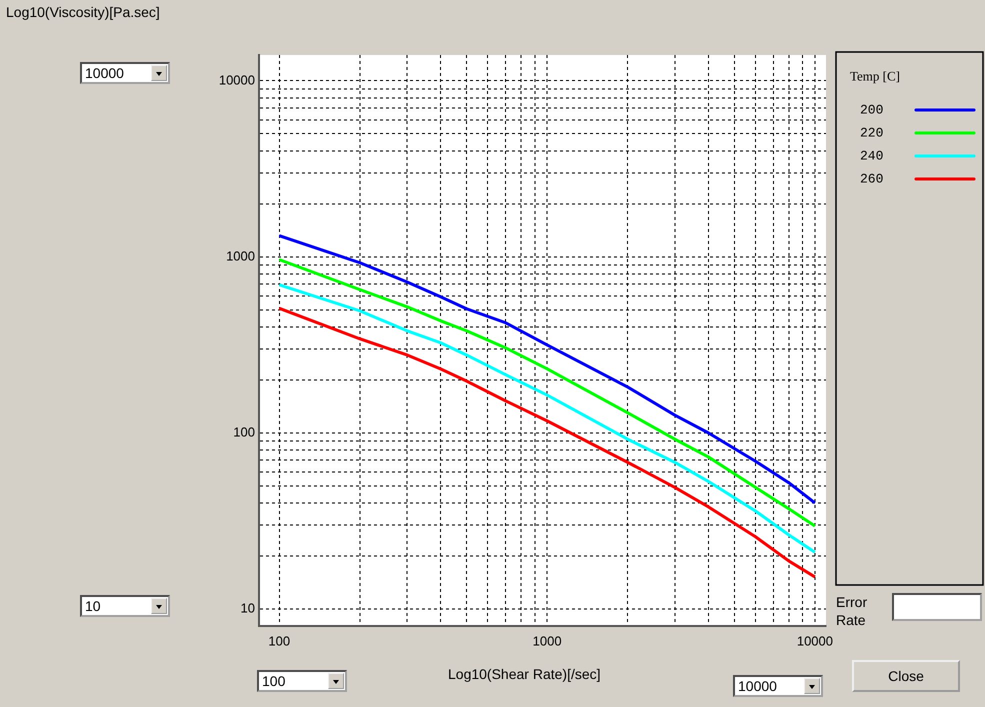 The height and width of the screenshot is (707, 985). What do you see at coordinates (524, 674) in the screenshot?
I see `x-axis-title: Log10(Shear Rate)[/sec]` at bounding box center [524, 674].